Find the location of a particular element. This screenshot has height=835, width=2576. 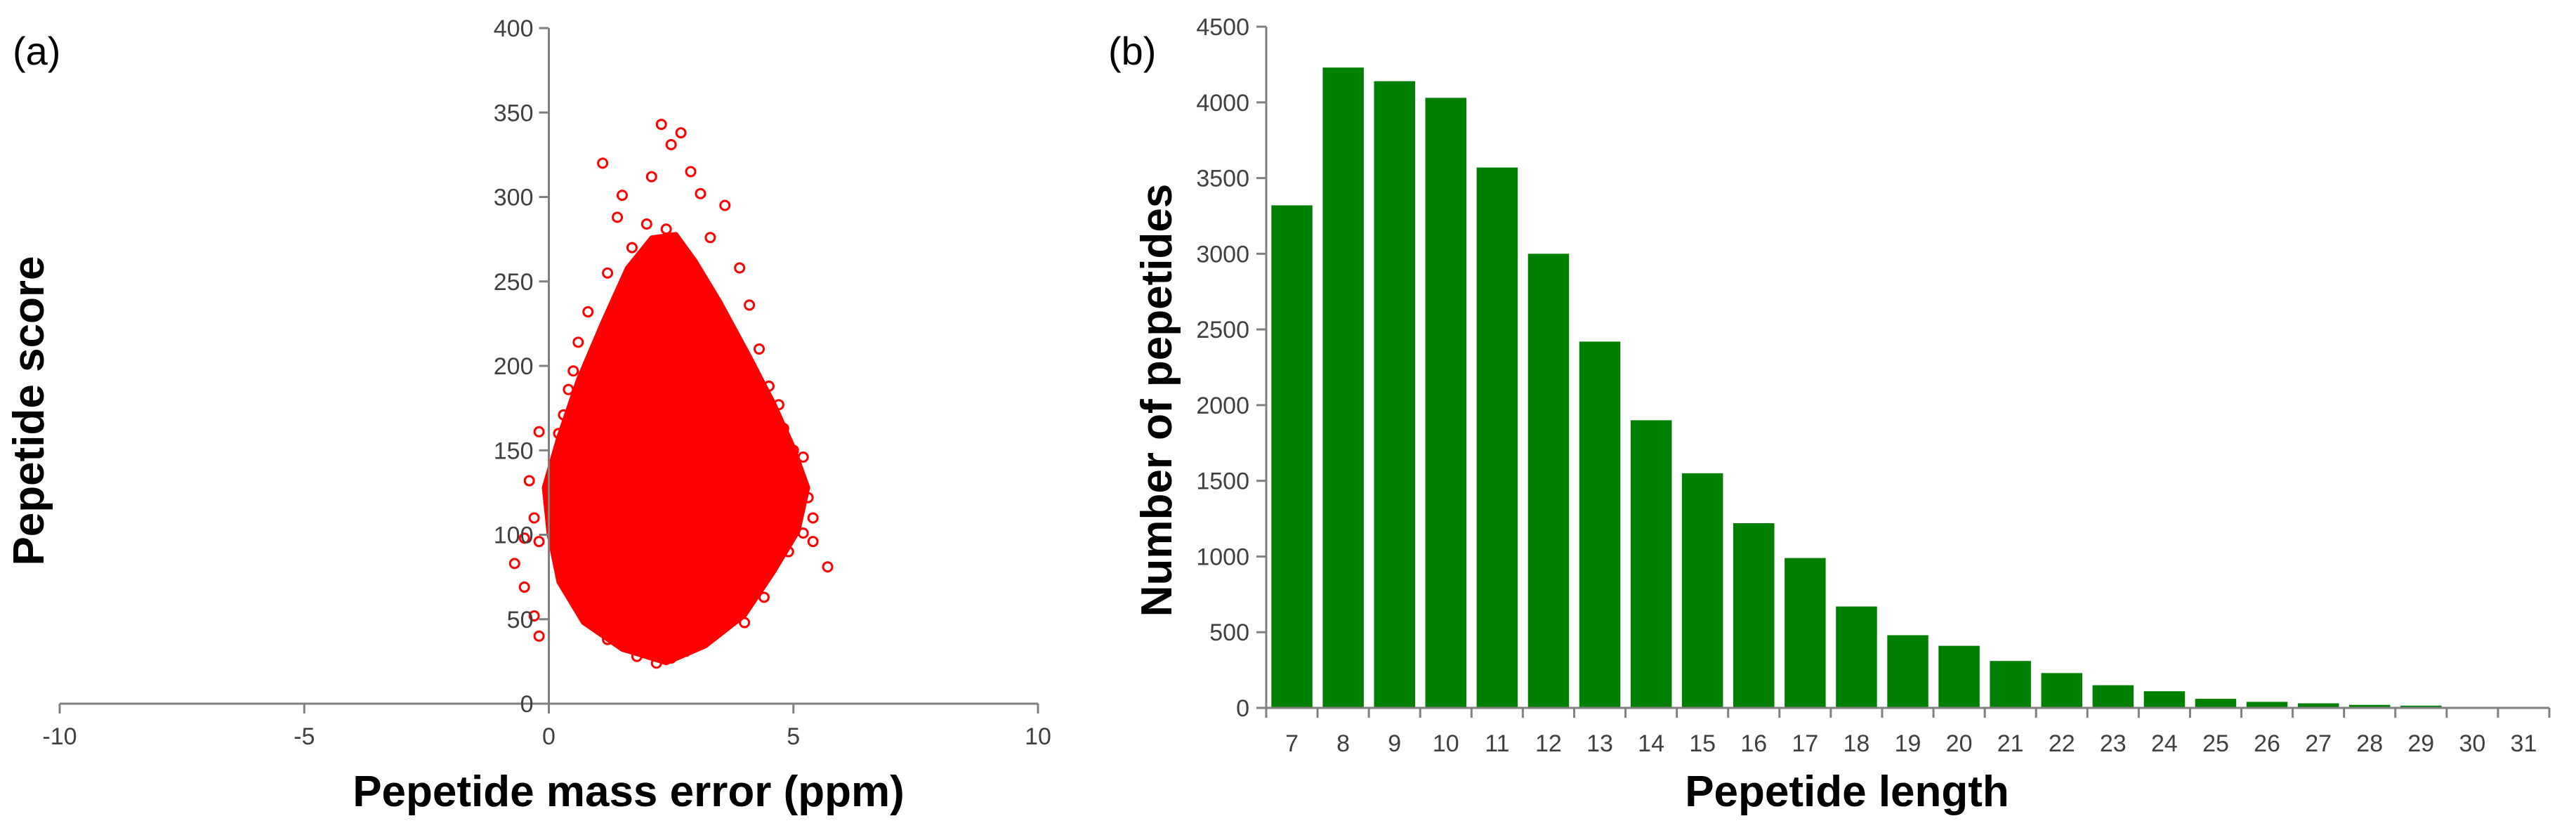

y-axis-ticks: 0 50 100 150 200 250 300 350 400 is located at coordinates (521, 367).